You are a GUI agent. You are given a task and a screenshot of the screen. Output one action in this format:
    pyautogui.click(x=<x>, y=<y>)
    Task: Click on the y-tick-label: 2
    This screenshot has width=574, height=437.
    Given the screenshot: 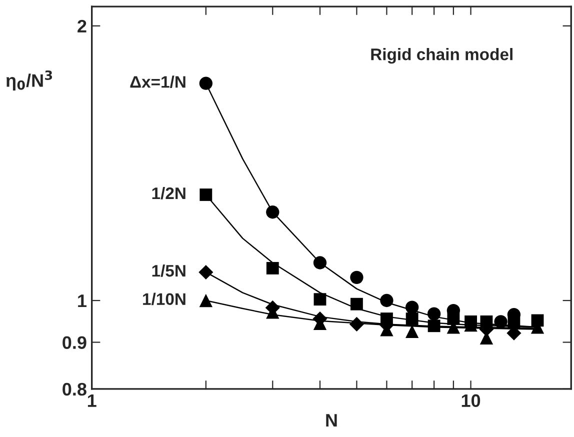 What is the action you would take?
    pyautogui.click(x=82, y=26)
    